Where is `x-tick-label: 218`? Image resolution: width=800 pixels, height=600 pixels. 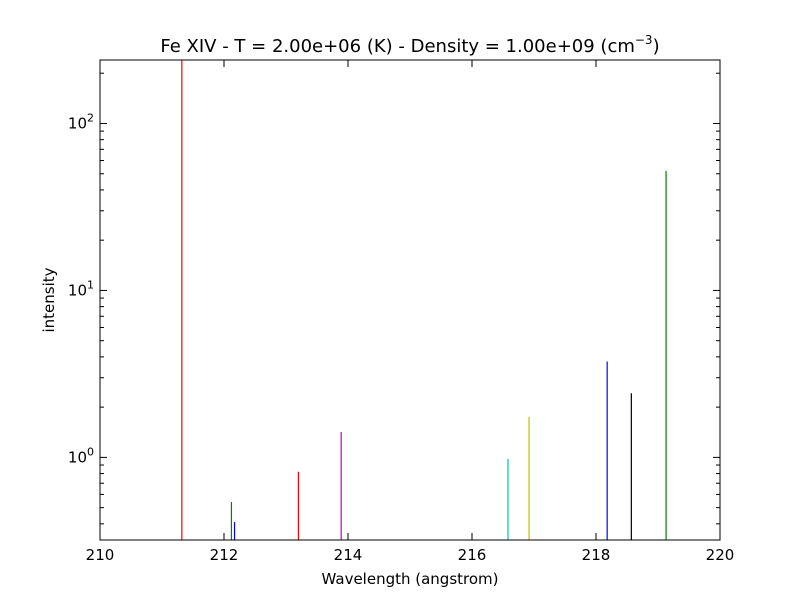
x-tick-label: 218 is located at coordinates (596, 555).